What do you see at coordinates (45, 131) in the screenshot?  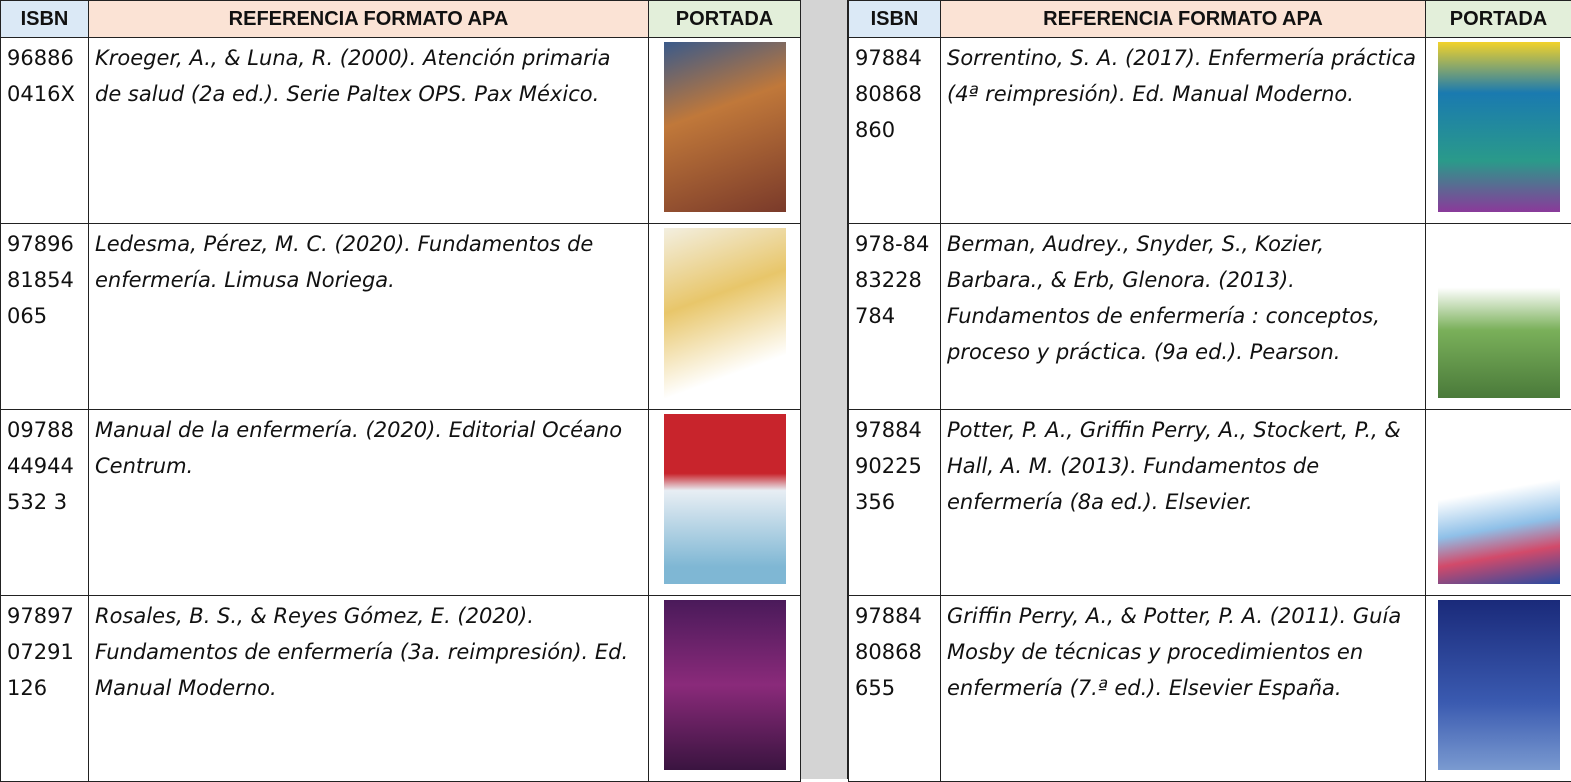 I see `isbn-cell: 968860416X` at bounding box center [45, 131].